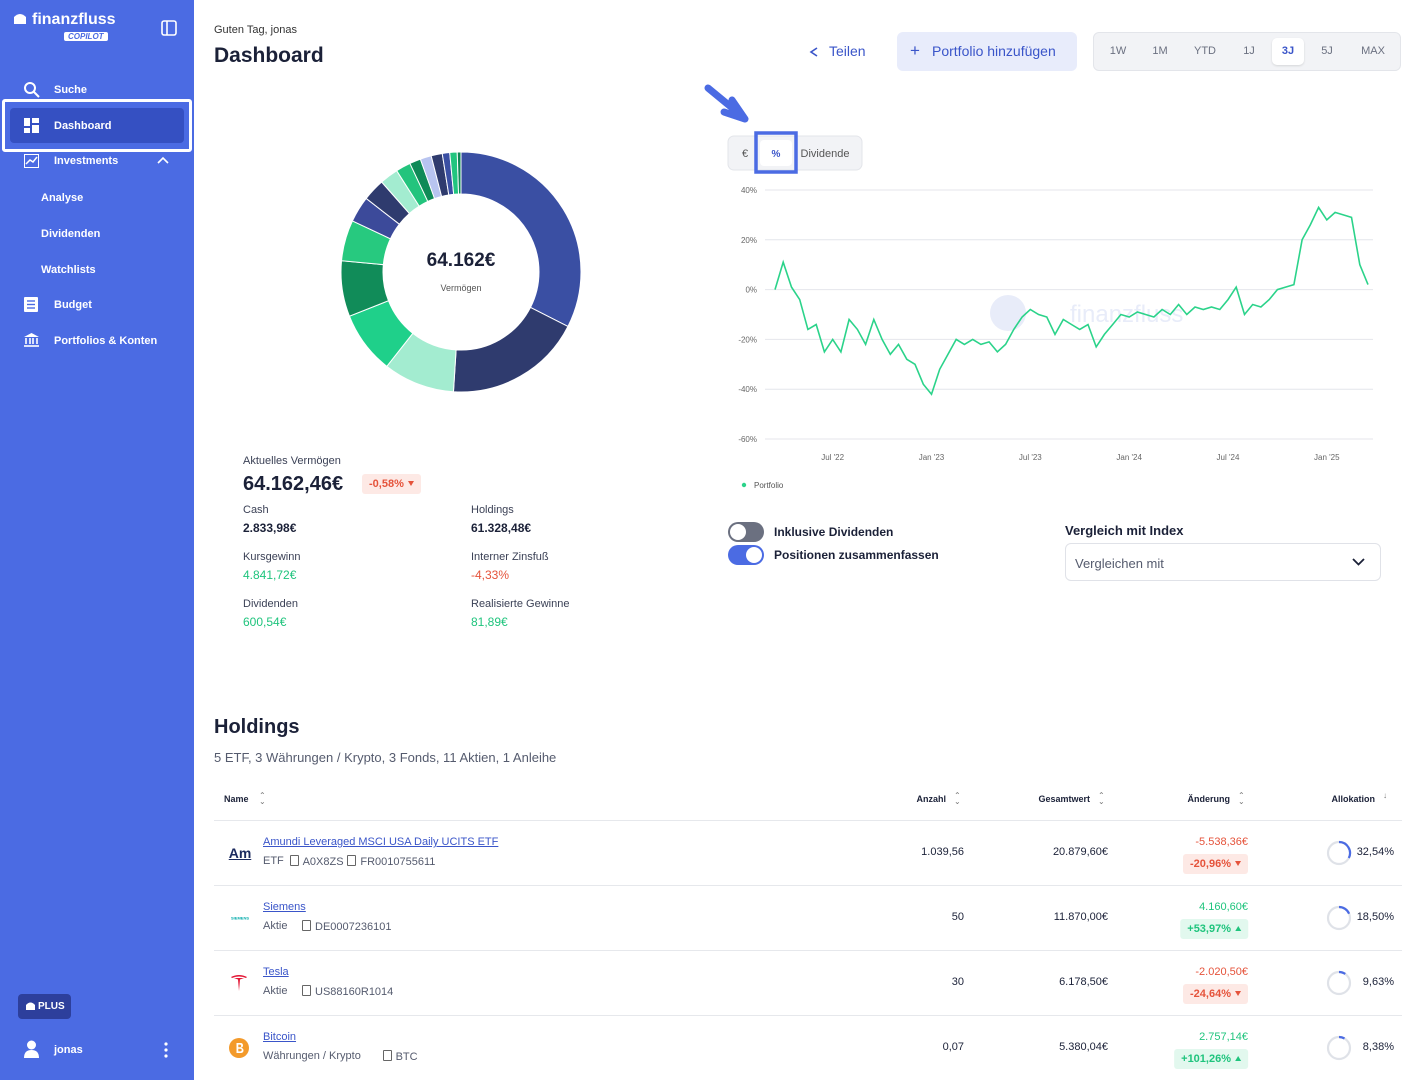 The image size is (1421, 1080). I want to click on nav-item: Suche, so click(71, 90).